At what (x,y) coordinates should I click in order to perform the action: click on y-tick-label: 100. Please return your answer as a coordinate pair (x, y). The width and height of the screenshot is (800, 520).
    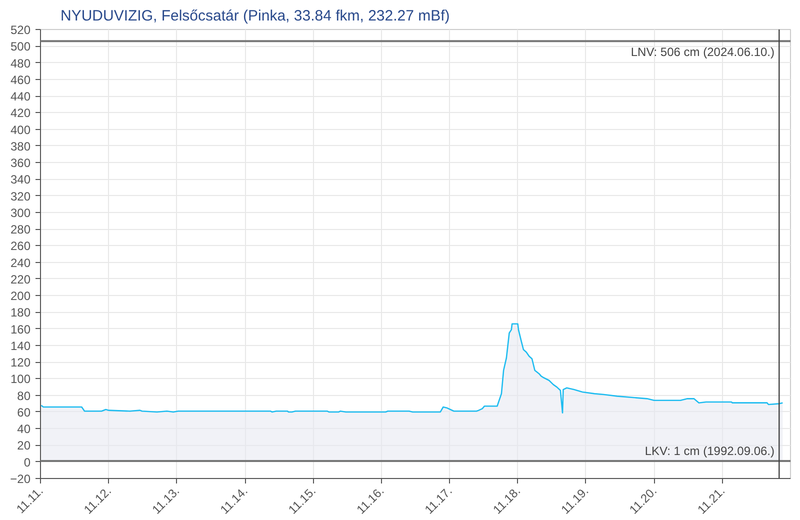
    Looking at the image, I should click on (20, 379).